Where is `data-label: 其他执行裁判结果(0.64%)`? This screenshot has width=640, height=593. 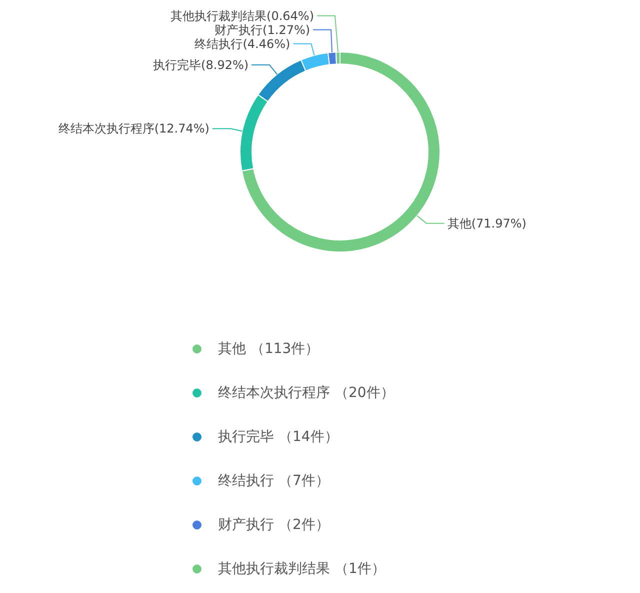 data-label: 其他执行裁判结果(0.64%) is located at coordinates (242, 15).